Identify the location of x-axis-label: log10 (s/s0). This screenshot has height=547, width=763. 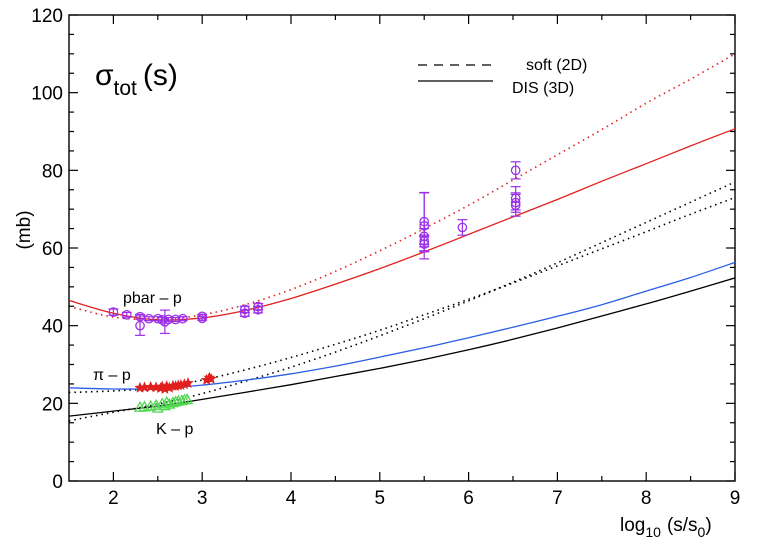
(666, 527).